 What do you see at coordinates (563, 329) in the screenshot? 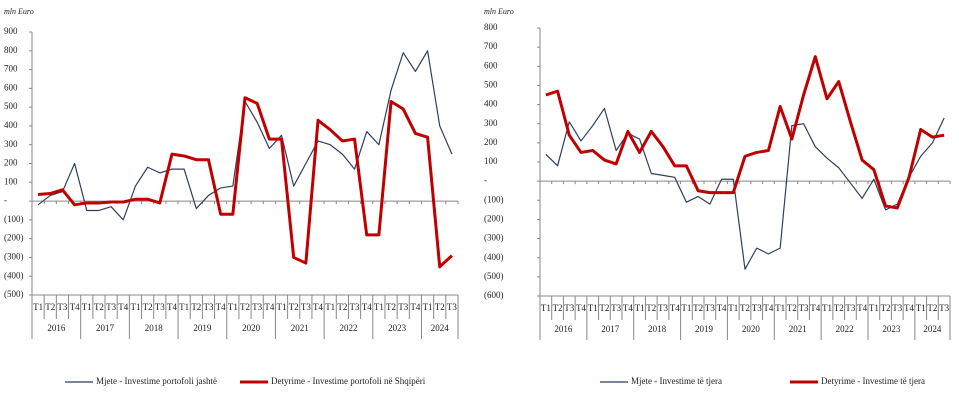
I see `year-label: 2016` at bounding box center [563, 329].